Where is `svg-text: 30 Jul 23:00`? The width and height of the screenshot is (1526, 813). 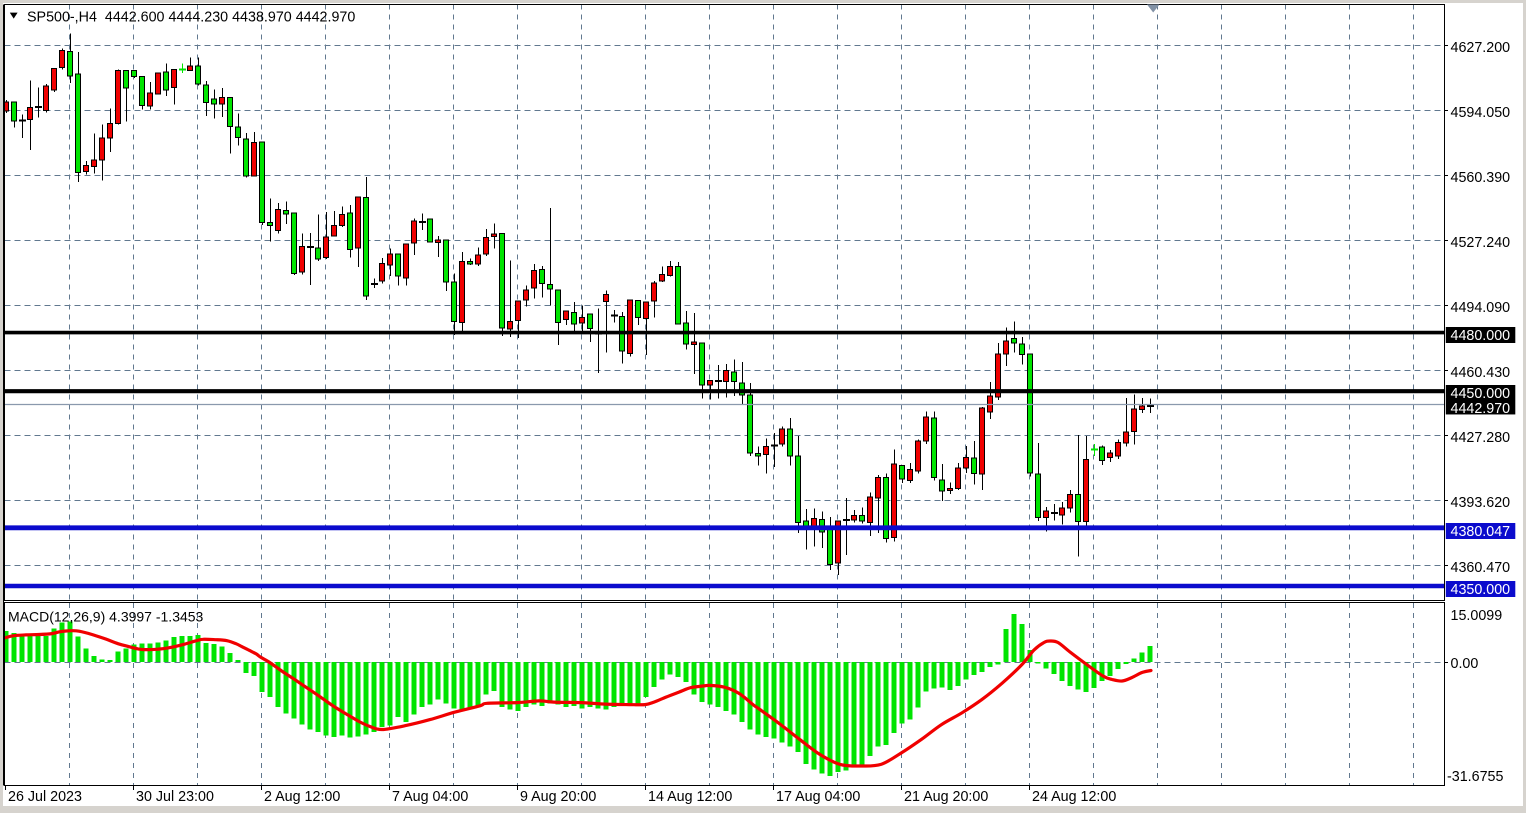
svg-text: 30 Jul 23:00 is located at coordinates (175, 797).